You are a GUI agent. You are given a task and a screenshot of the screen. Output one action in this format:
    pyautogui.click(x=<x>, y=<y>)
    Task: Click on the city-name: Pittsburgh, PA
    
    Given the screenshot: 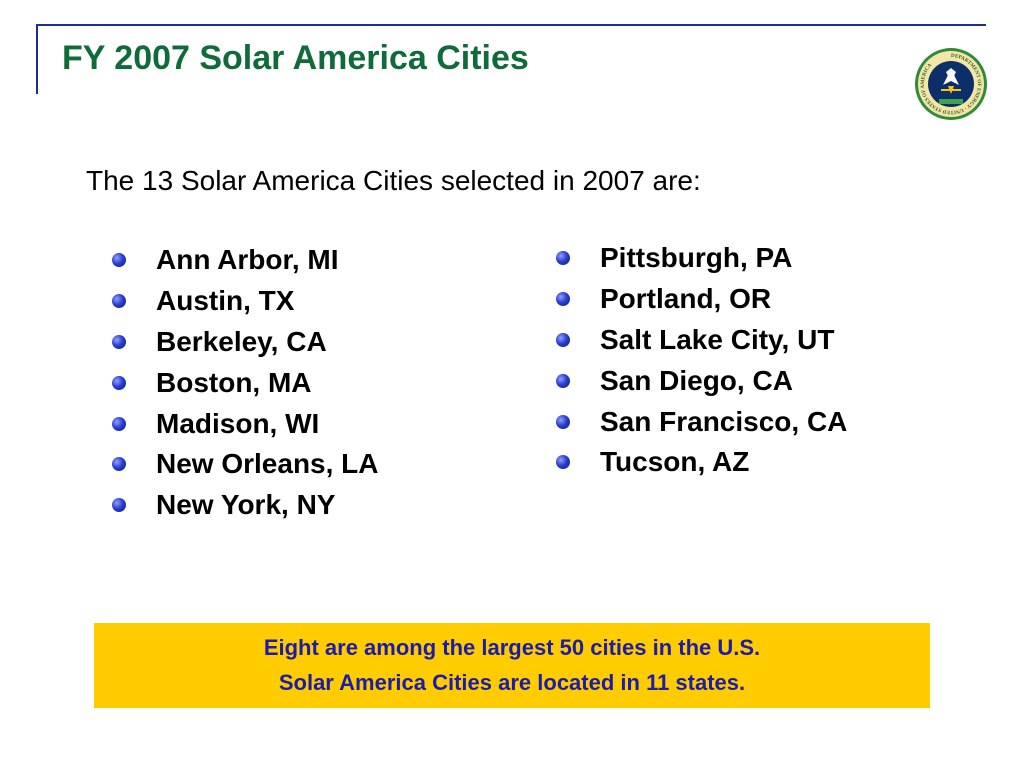 What is the action you would take?
    pyautogui.click(x=696, y=258)
    